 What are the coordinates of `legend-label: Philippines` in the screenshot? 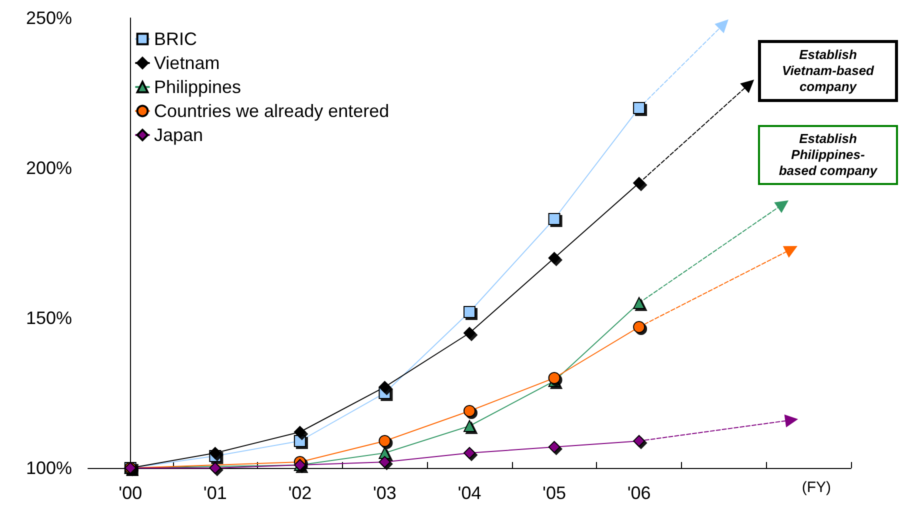 It's located at (198, 87).